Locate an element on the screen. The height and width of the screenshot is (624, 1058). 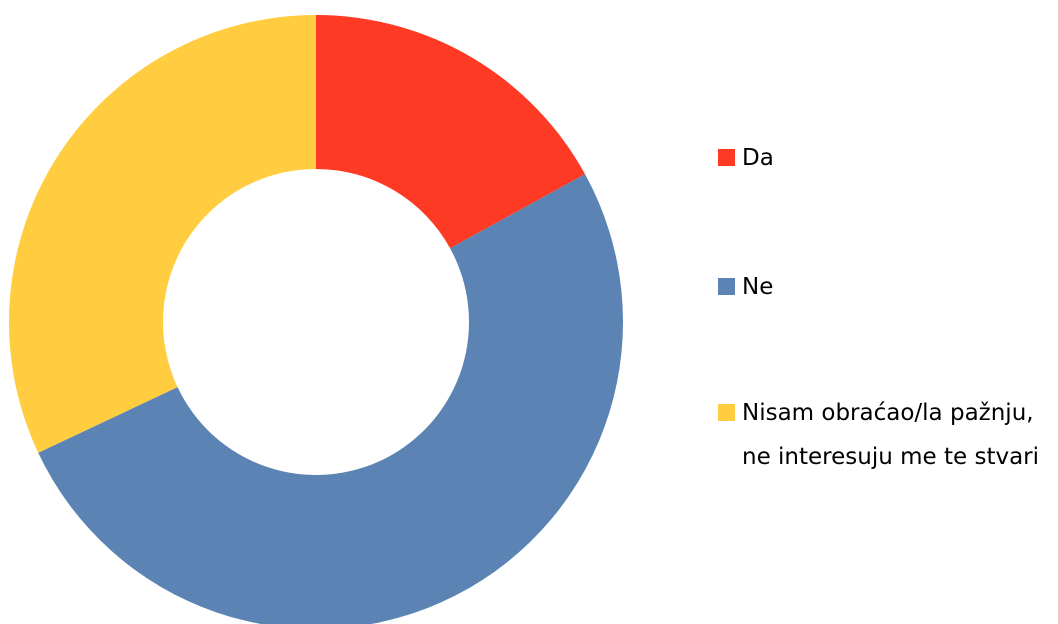
legend-label: Ne is located at coordinates (758, 287).